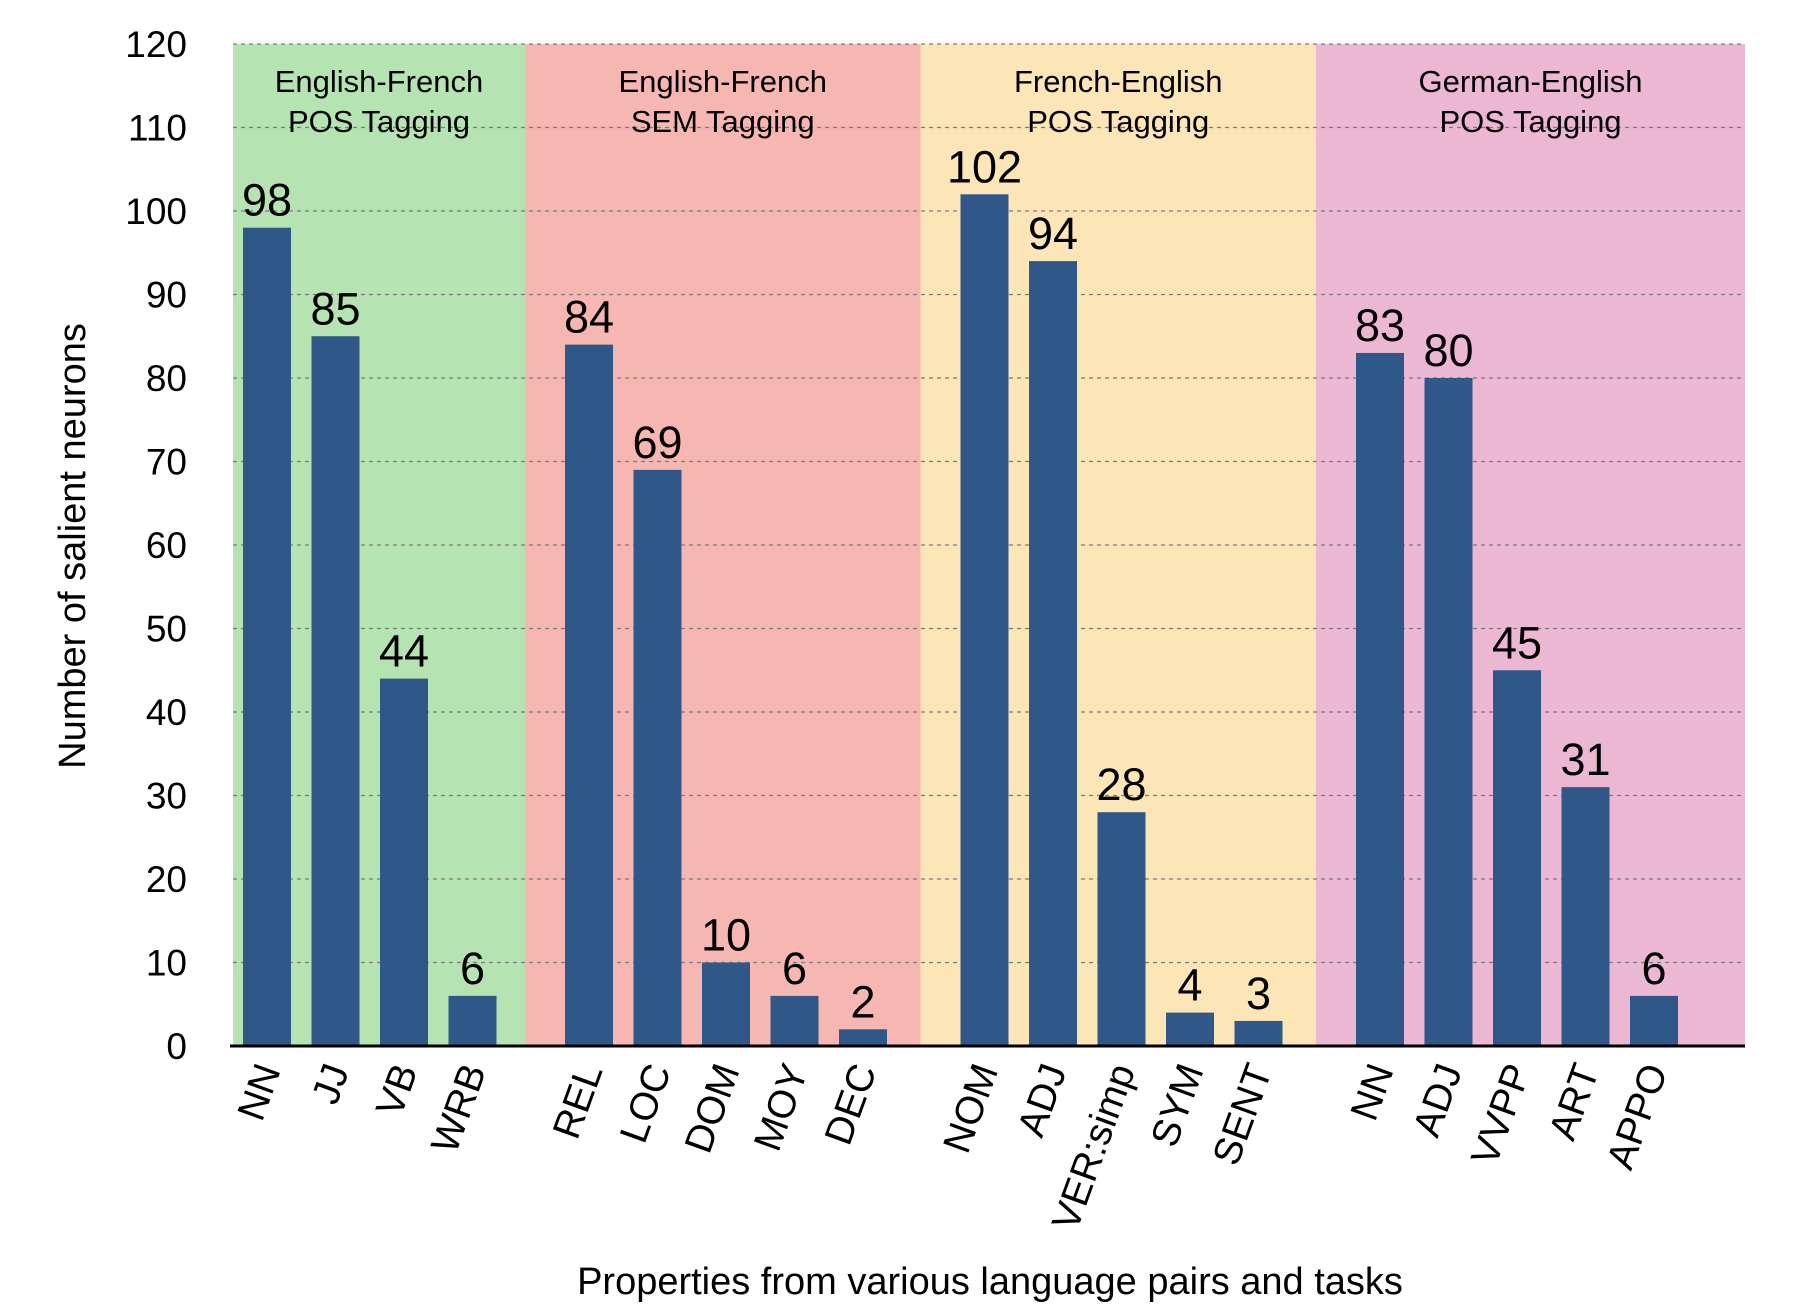 This screenshot has width=1796, height=1310. I want to click on x-tick-label: LOC, so click(646, 1103).